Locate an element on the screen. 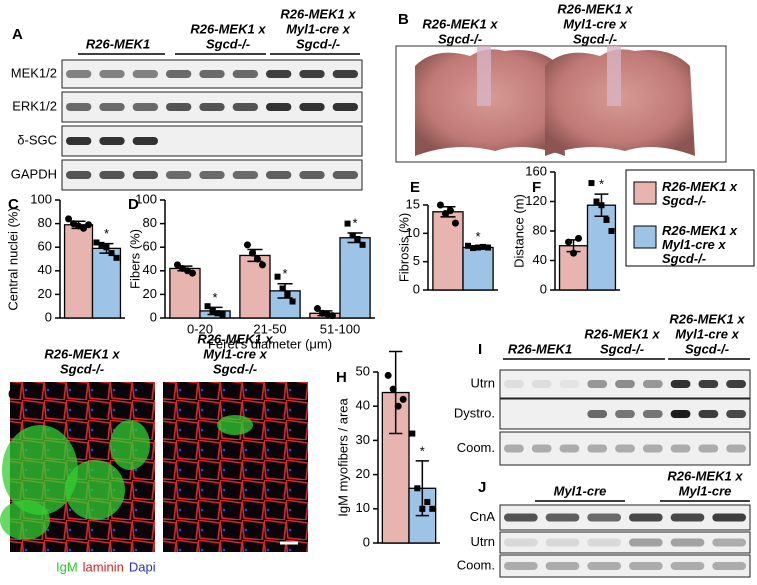 This screenshot has width=757, height=585. x-tick-label: 21-50 is located at coordinates (269, 328).